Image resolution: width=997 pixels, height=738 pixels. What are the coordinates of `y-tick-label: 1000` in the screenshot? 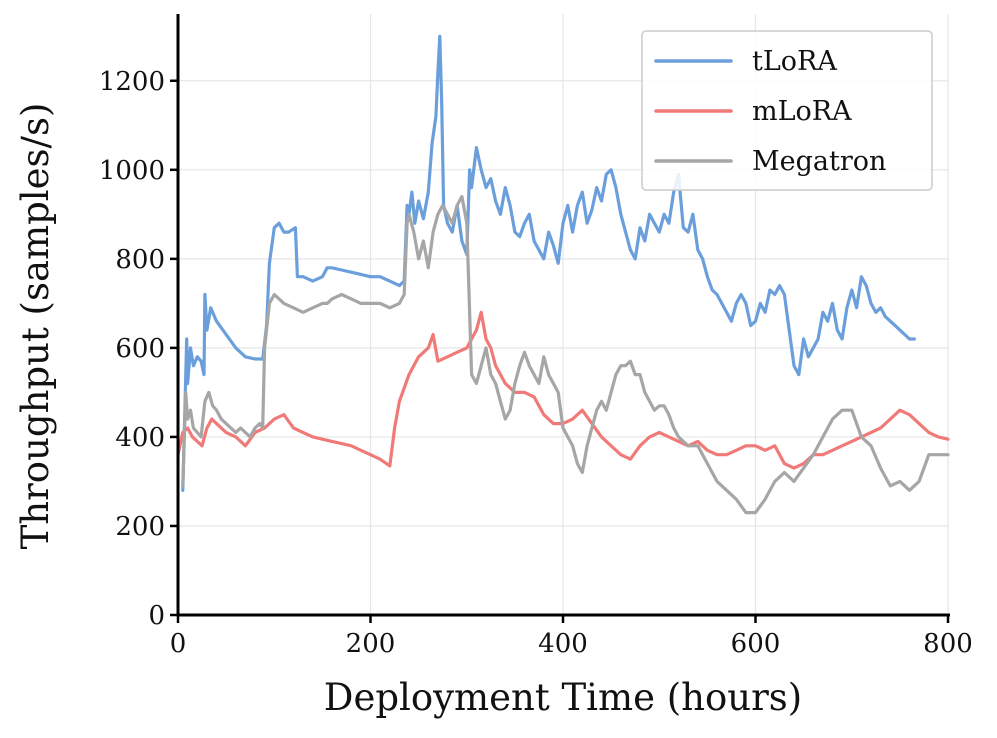 It's located at (132, 171).